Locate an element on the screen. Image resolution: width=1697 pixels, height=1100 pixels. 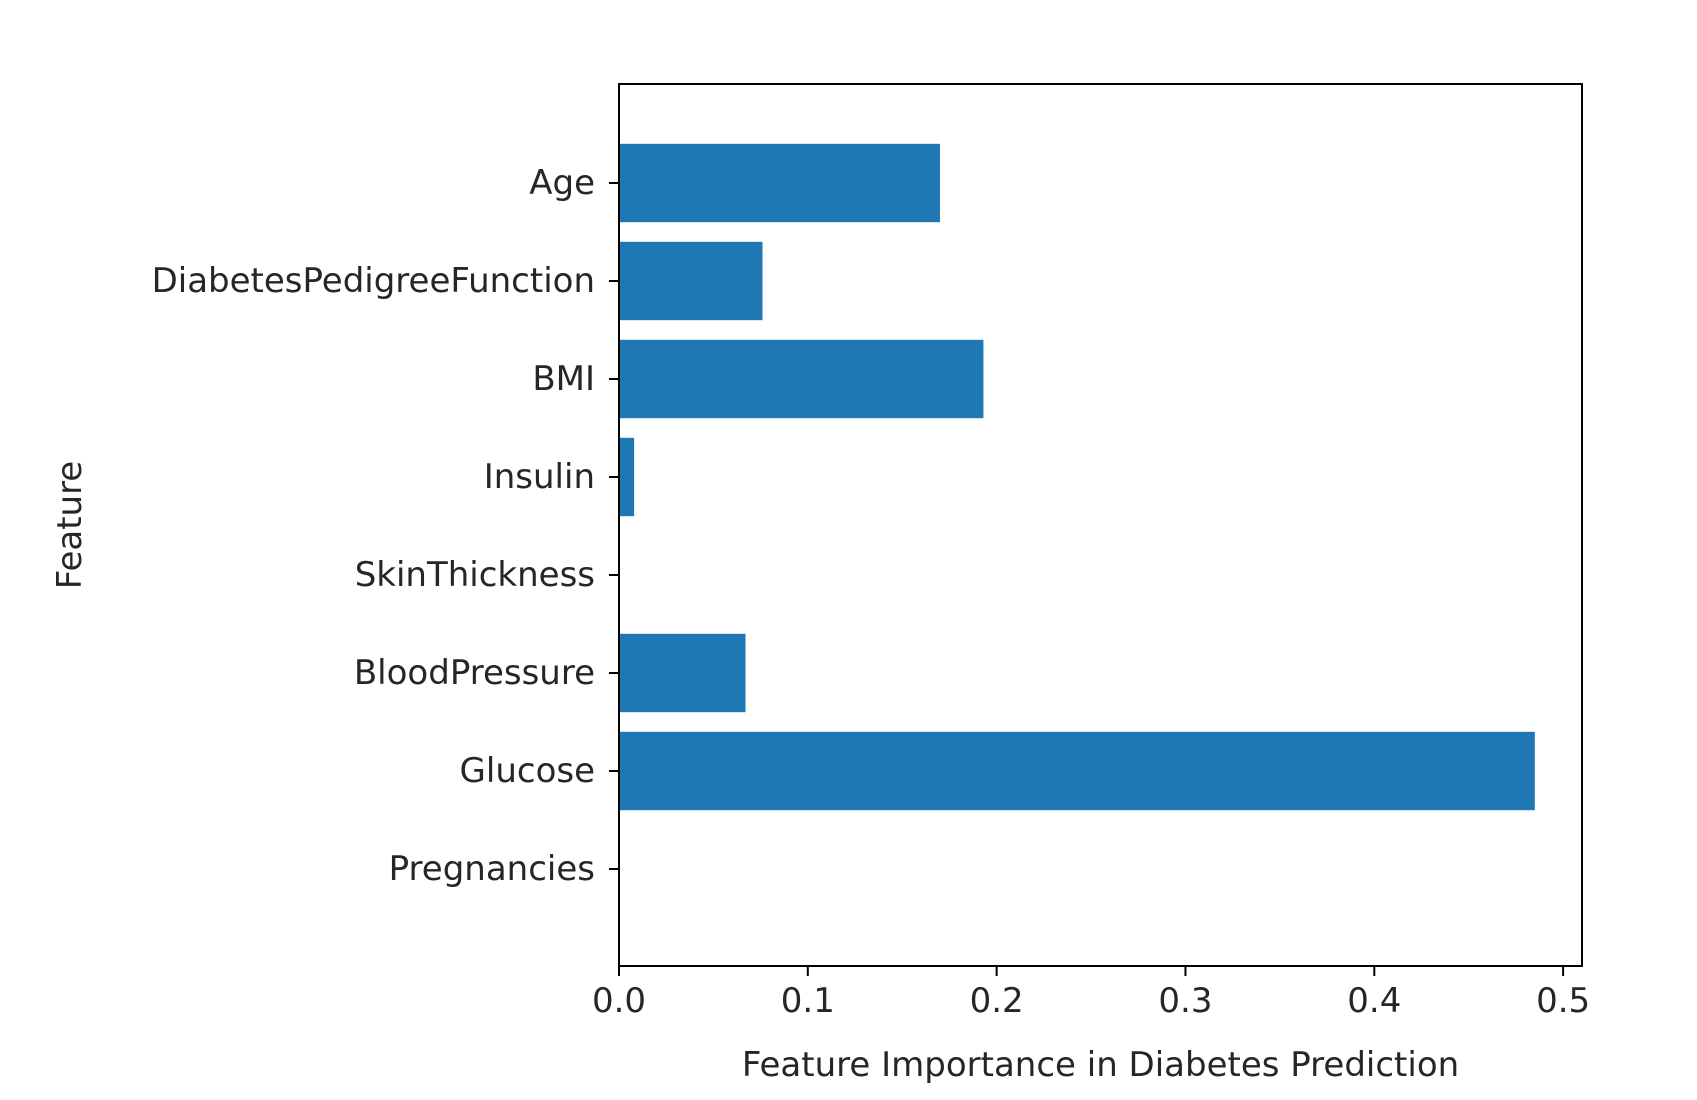
y-axis-label: Feature is located at coordinates (70, 525).